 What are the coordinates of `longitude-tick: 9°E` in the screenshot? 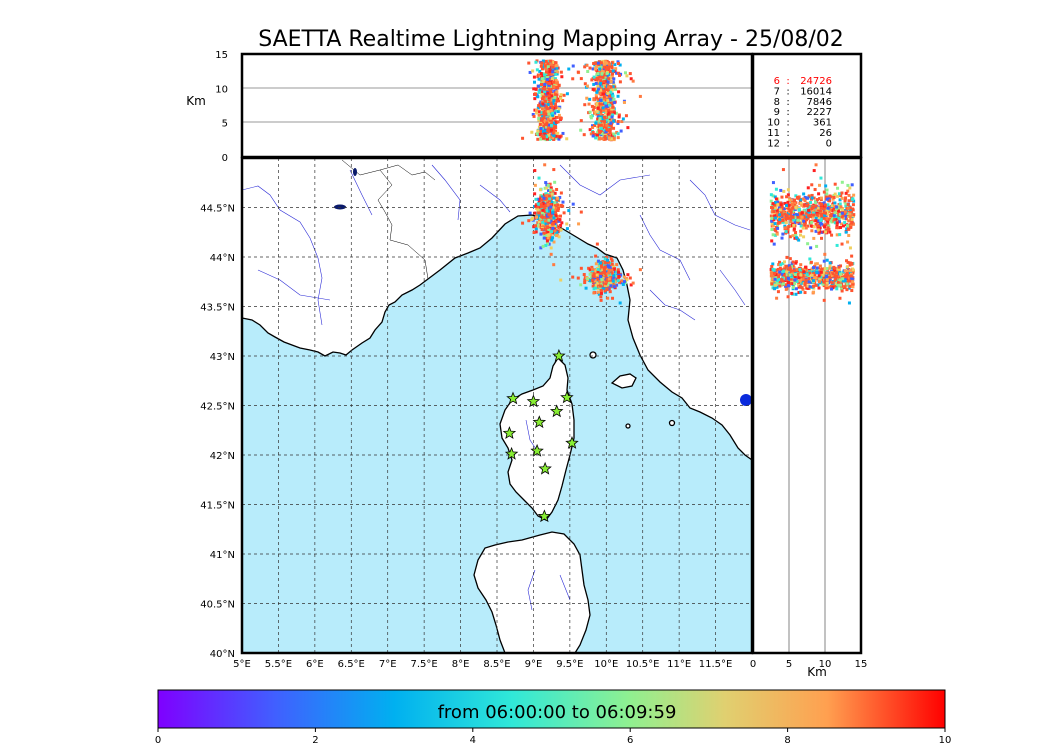 It's located at (534, 664).